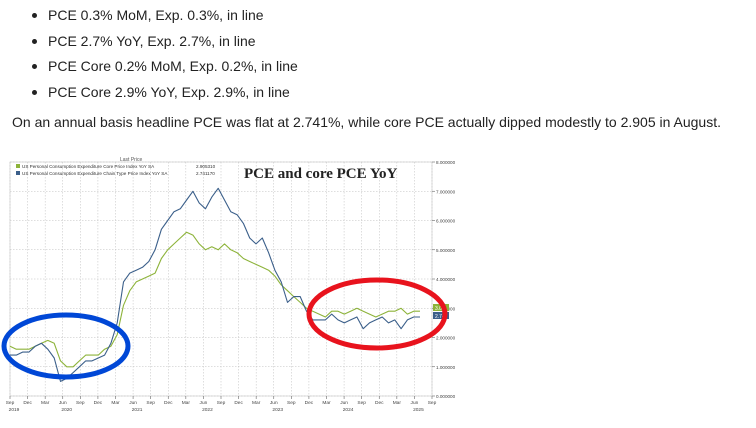  Describe the element at coordinates (18, 173) in the screenshot. I see `legend-swatch-headline` at that location.